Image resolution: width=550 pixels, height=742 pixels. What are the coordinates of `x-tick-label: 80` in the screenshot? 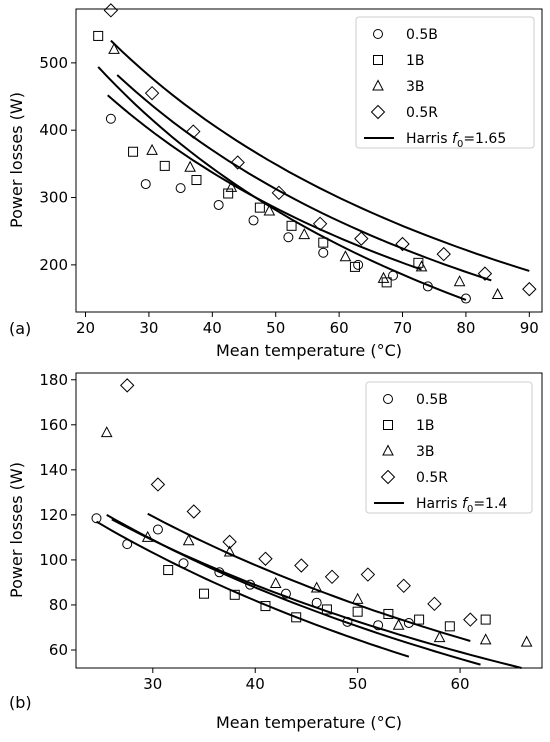 It's located at (465, 328).